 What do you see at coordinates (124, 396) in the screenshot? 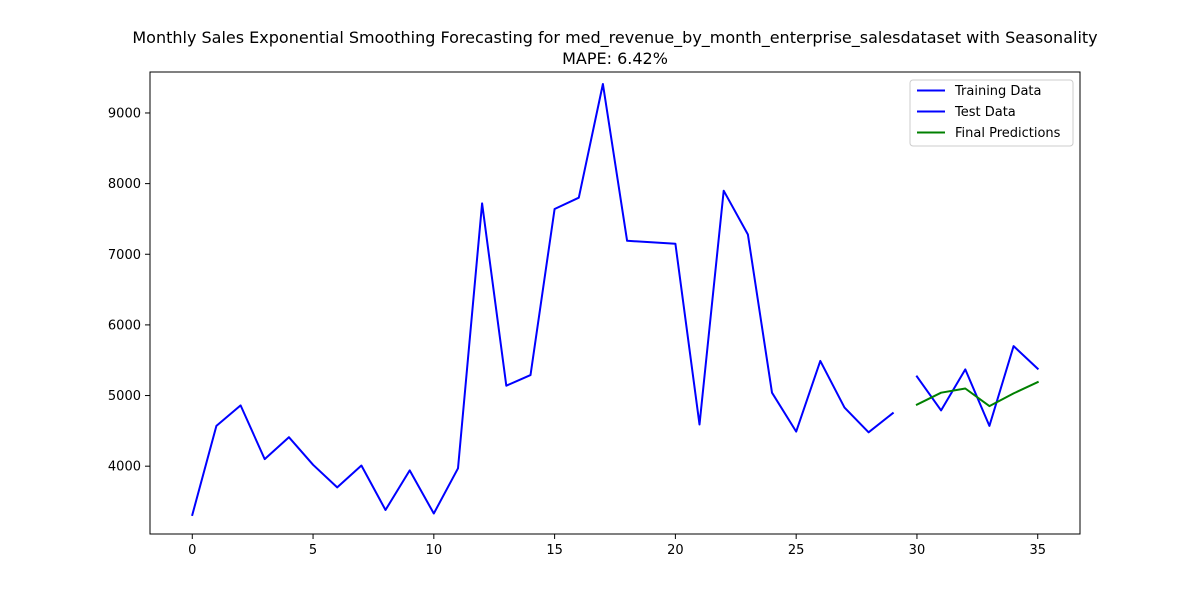
I see `y-tick-label: 5000` at bounding box center [124, 396].